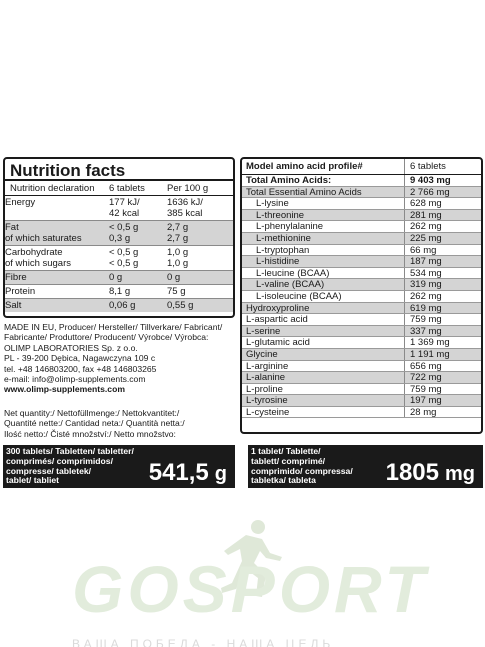 The image size is (485, 647). I want to click on amino-row: L-phenylalanine 262 mg, so click(361, 227).